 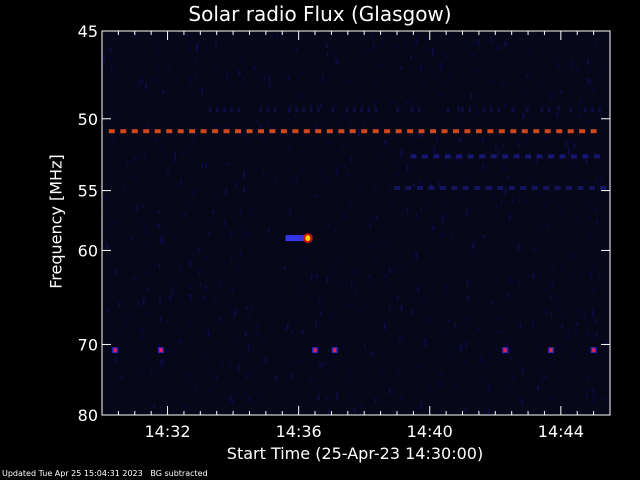 What do you see at coordinates (72, 473) in the screenshot?
I see `updated-timestamp: Updated Tue Apr 25 15:04:31 2023` at bounding box center [72, 473].